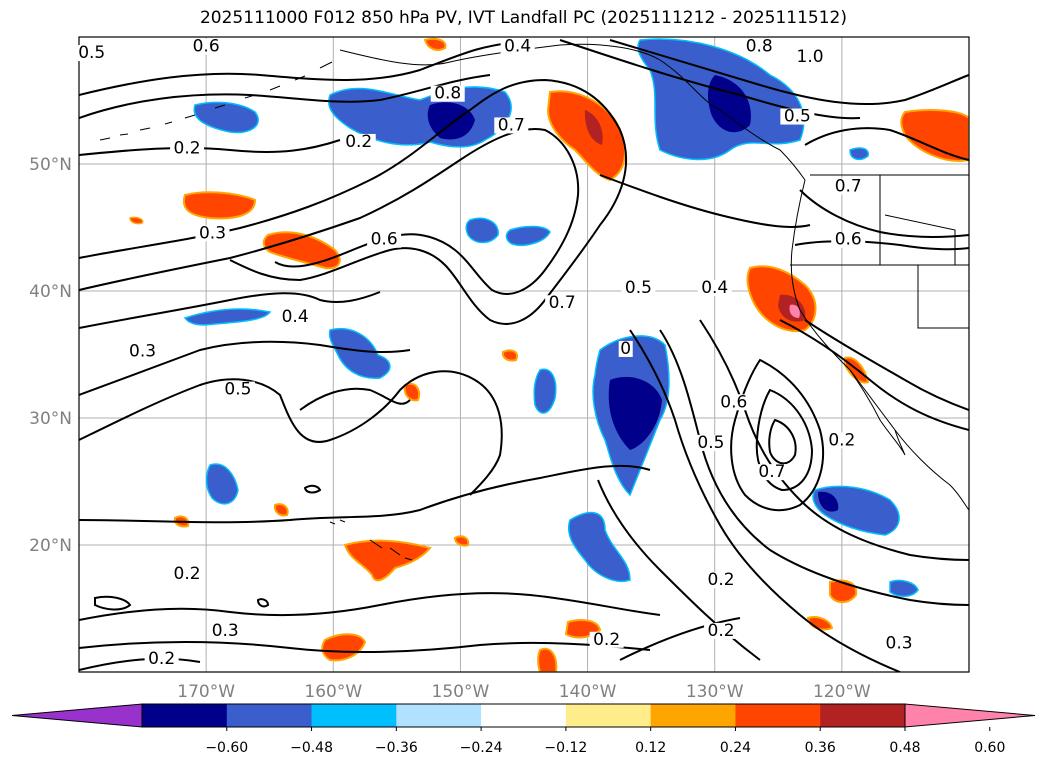  I want to click on longitude-tick-label: 130°W, so click(715, 692).